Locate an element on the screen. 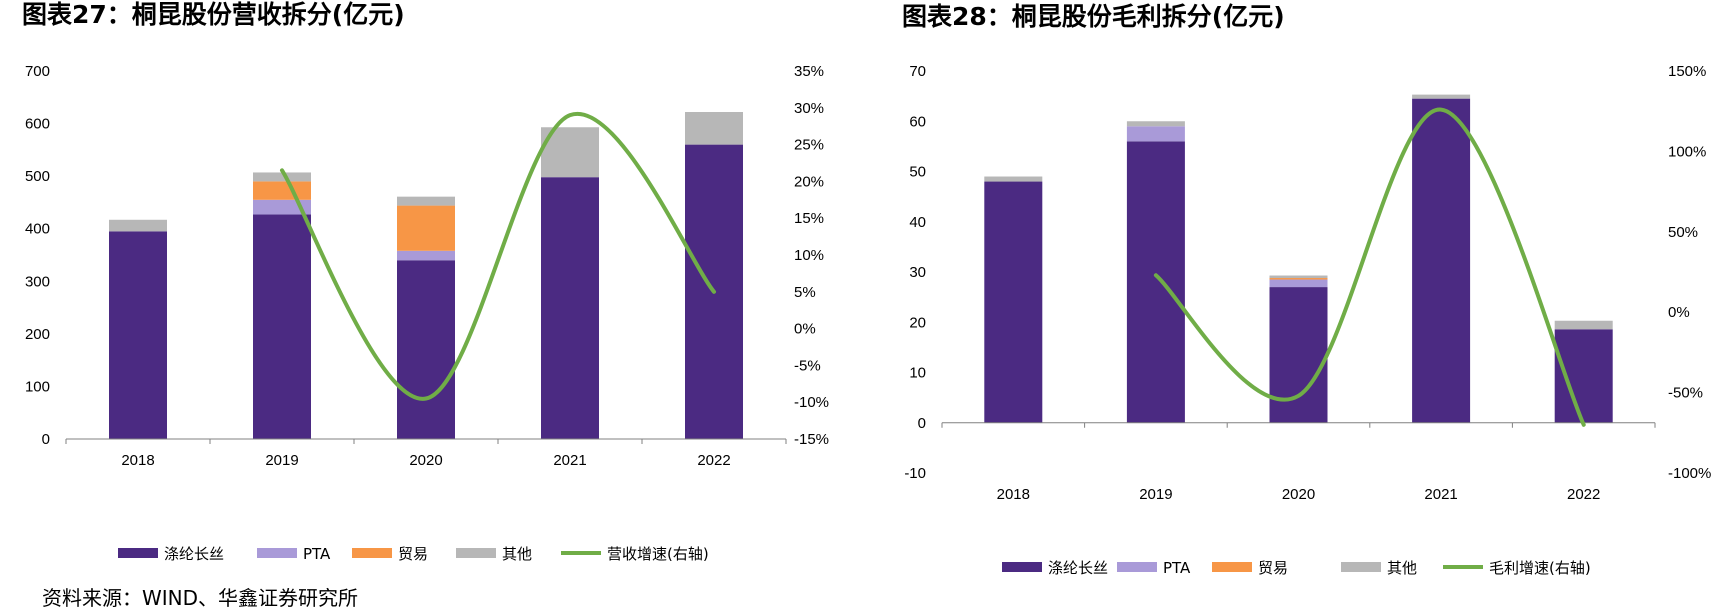 The image size is (1719, 610). y-axis-tick-label: 60 is located at coordinates (917, 121).